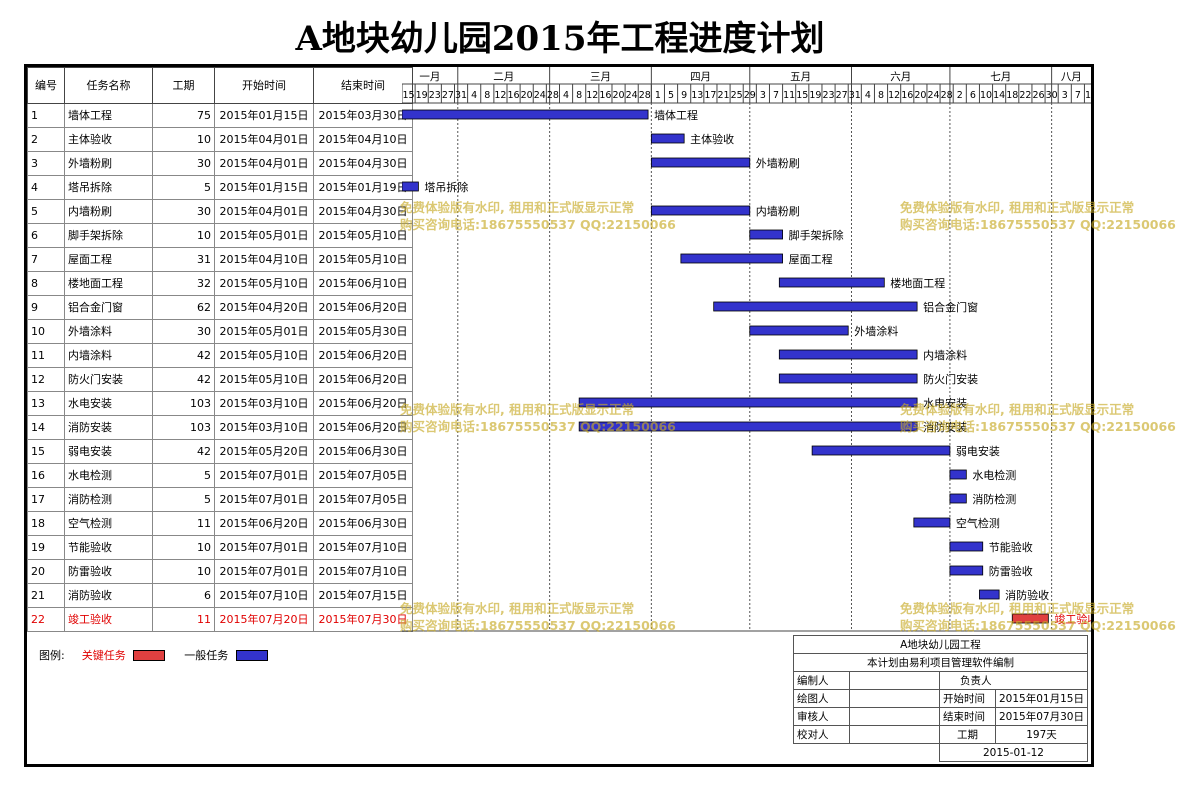 This screenshot has width=1183, height=787. What do you see at coordinates (1027, 595) in the screenshot?
I see `bar-label: 消防验收` at bounding box center [1027, 595].